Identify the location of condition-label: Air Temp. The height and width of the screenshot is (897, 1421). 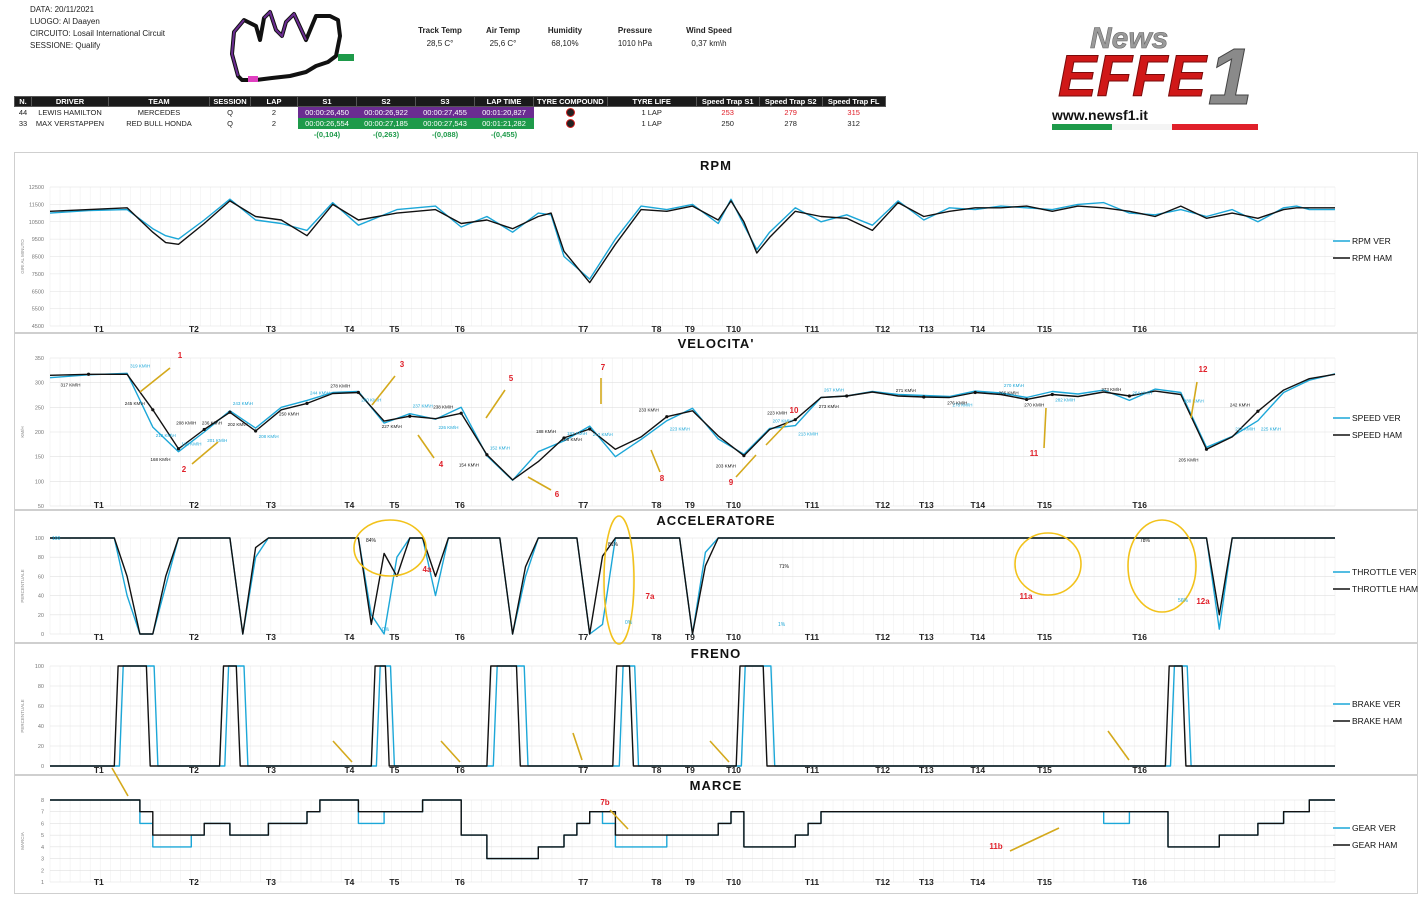
(503, 30).